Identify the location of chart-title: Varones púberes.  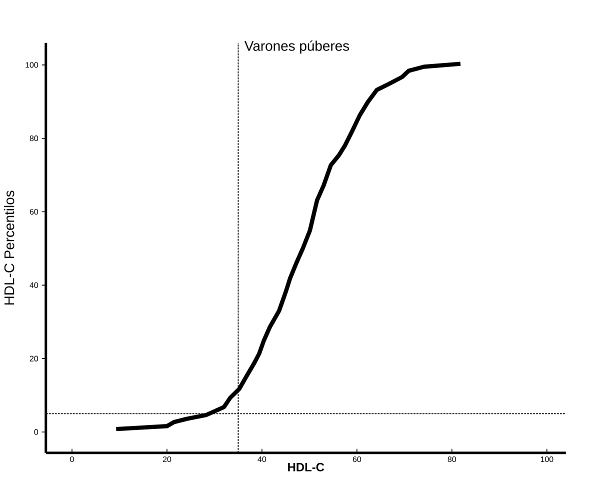
(297, 47).